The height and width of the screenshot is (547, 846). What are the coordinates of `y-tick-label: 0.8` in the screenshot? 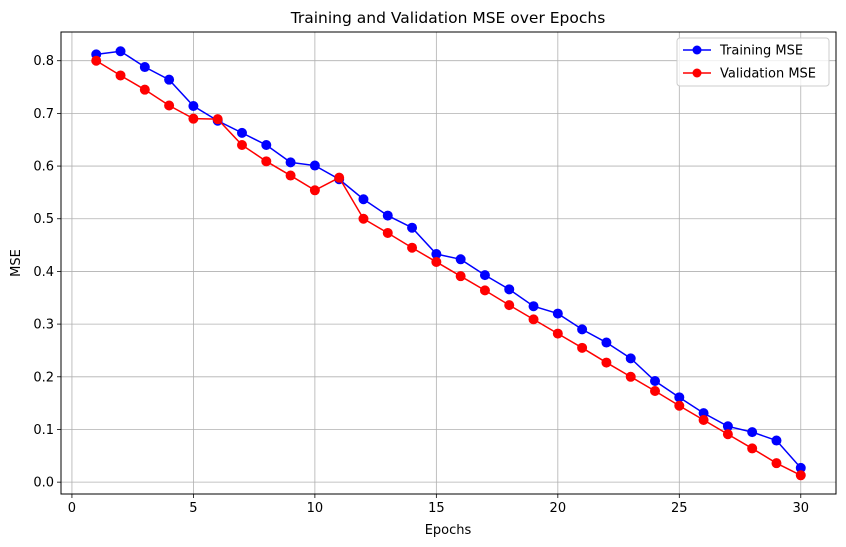 It's located at (43, 61).